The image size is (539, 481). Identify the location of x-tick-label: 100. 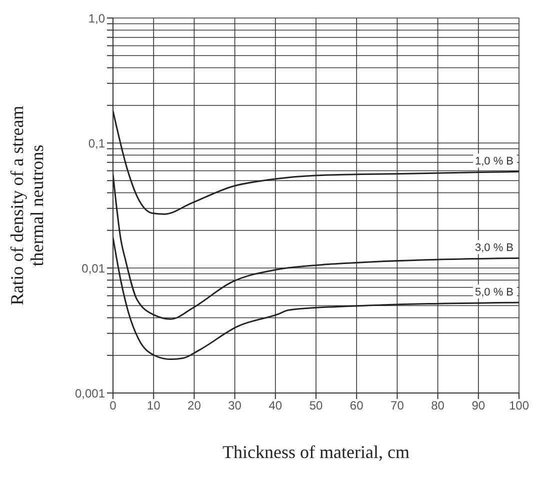
(519, 405).